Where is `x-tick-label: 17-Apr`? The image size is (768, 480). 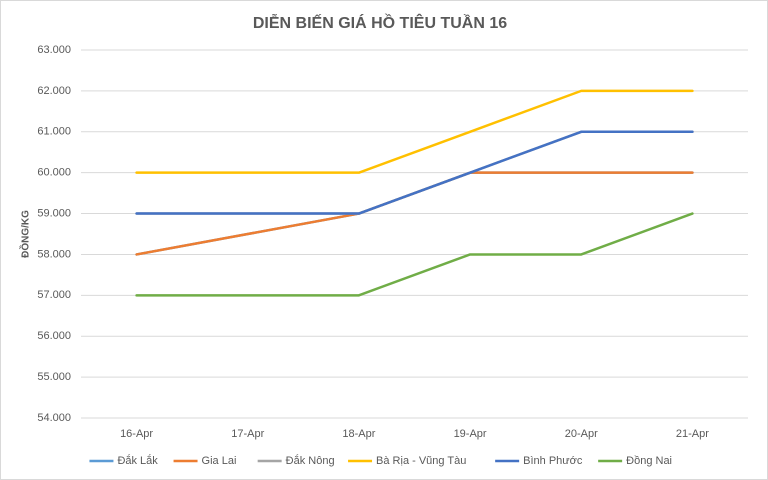 x-tick-label: 17-Apr is located at coordinates (247, 434).